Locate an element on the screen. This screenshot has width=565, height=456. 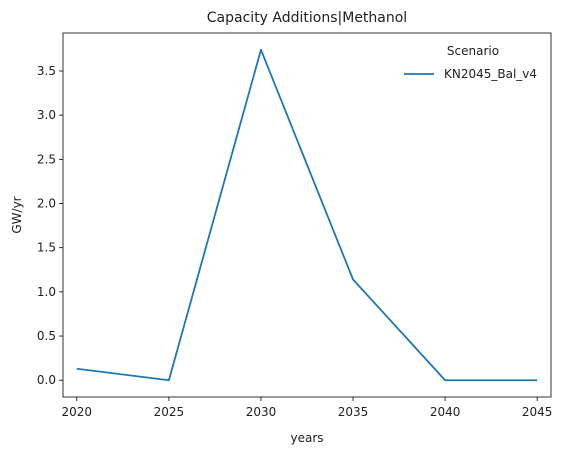
legend-entry-label: KN2045_Bal_v4 is located at coordinates (490, 74).